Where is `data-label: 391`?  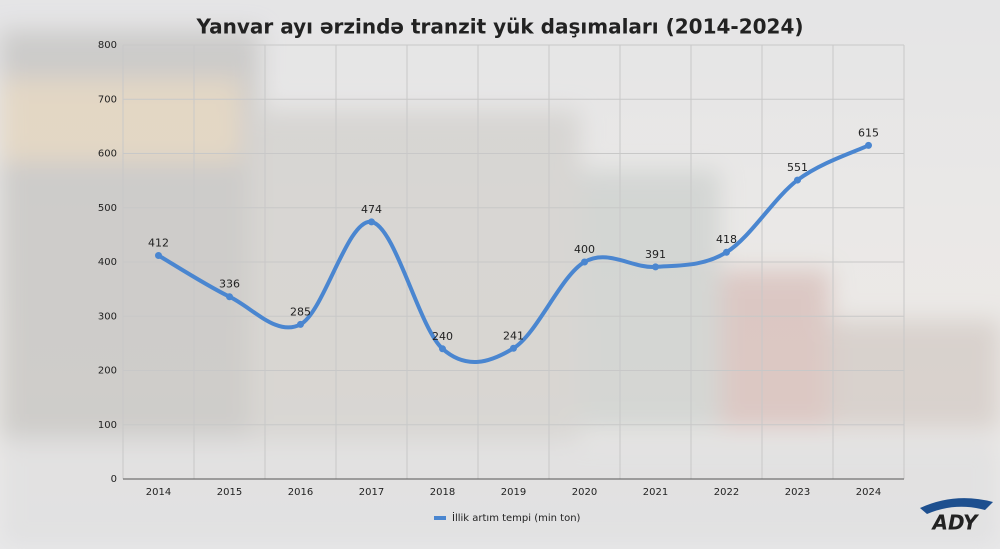 data-label: 391 is located at coordinates (655, 254).